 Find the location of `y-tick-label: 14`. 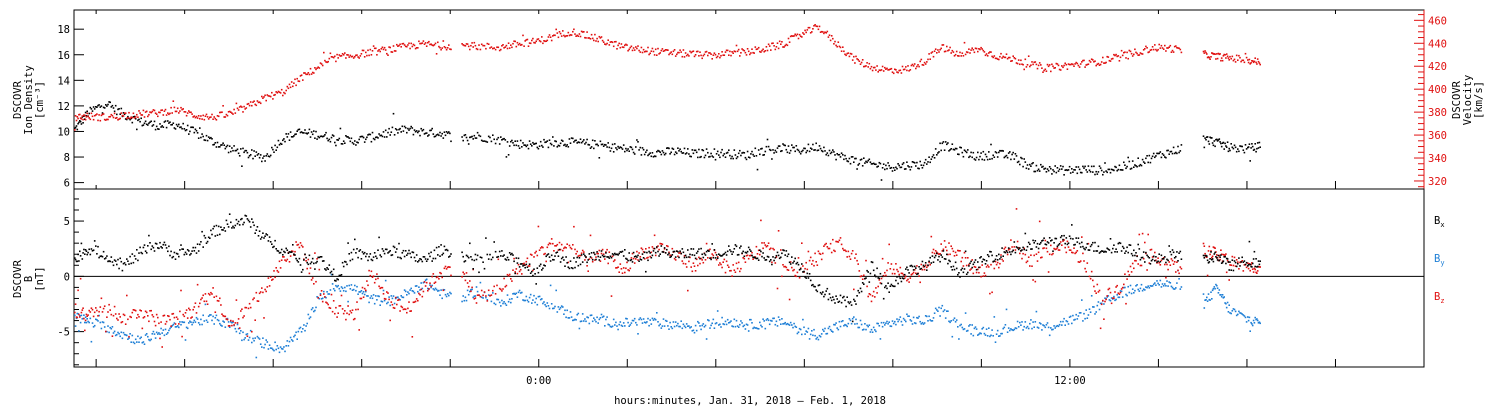

y-tick-label: 14 is located at coordinates (63, 81).